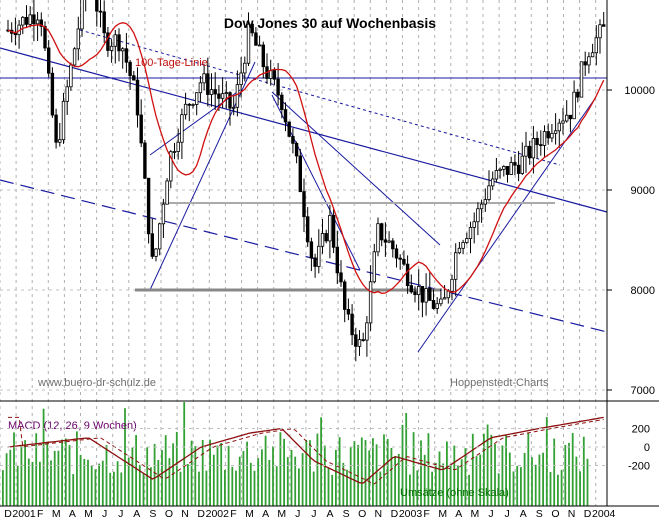 This screenshot has height=520, width=659. Describe the element at coordinates (356, 168) in the screenshot. I see `fall-trendline-2002b` at that location.